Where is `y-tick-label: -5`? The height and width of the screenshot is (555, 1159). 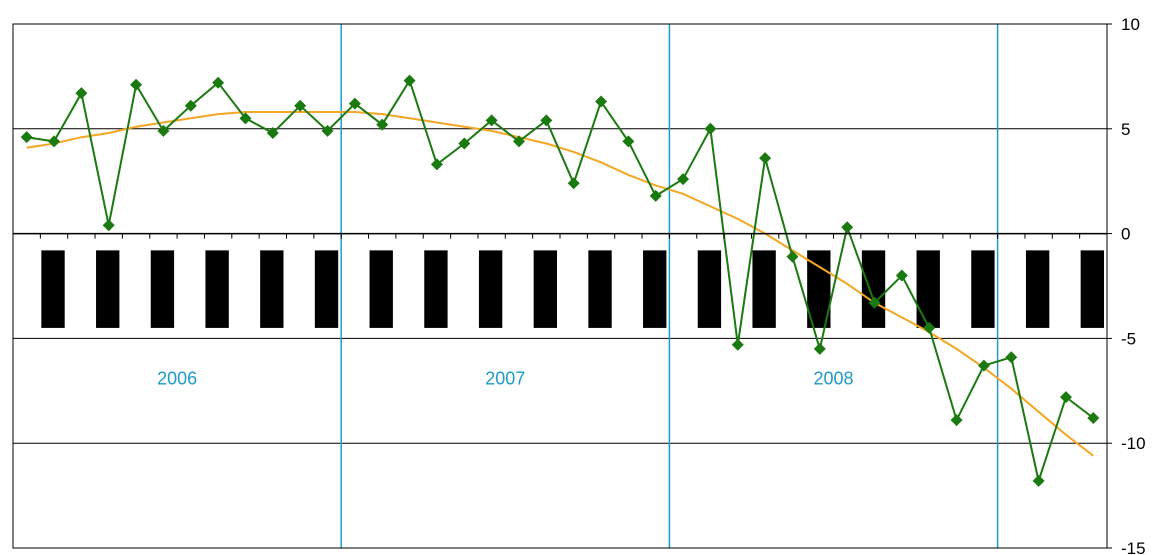
y-tick-label: -5 is located at coordinates (1128, 338).